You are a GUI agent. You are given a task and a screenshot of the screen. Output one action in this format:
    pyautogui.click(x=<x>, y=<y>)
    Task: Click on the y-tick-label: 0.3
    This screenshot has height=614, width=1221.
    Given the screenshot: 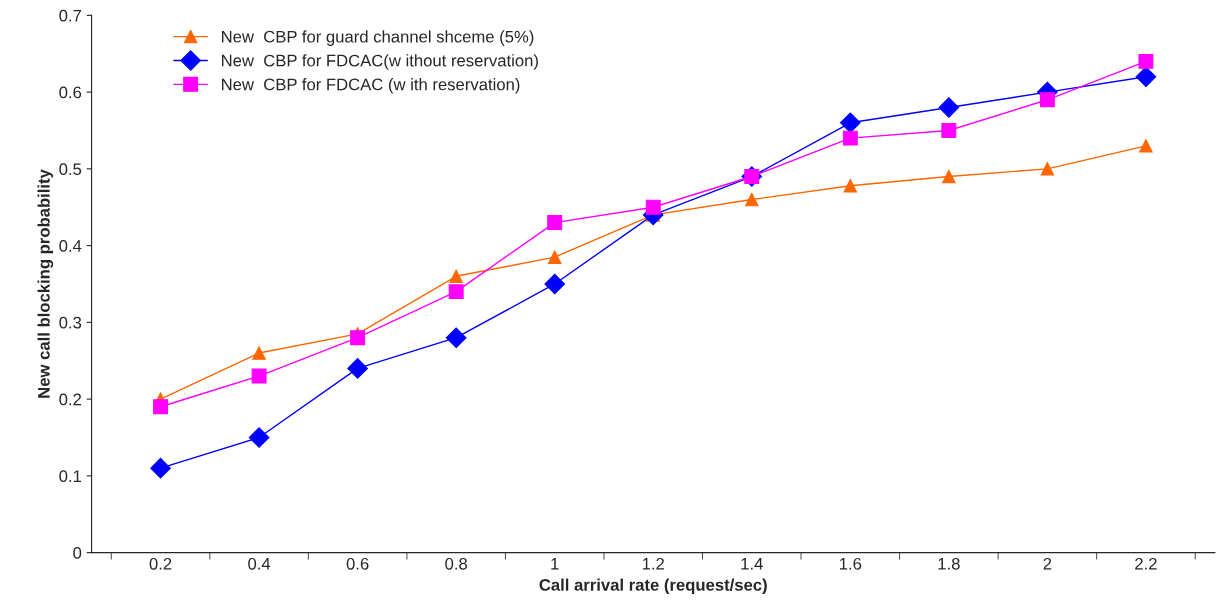 What is the action you would take?
    pyautogui.click(x=70, y=322)
    